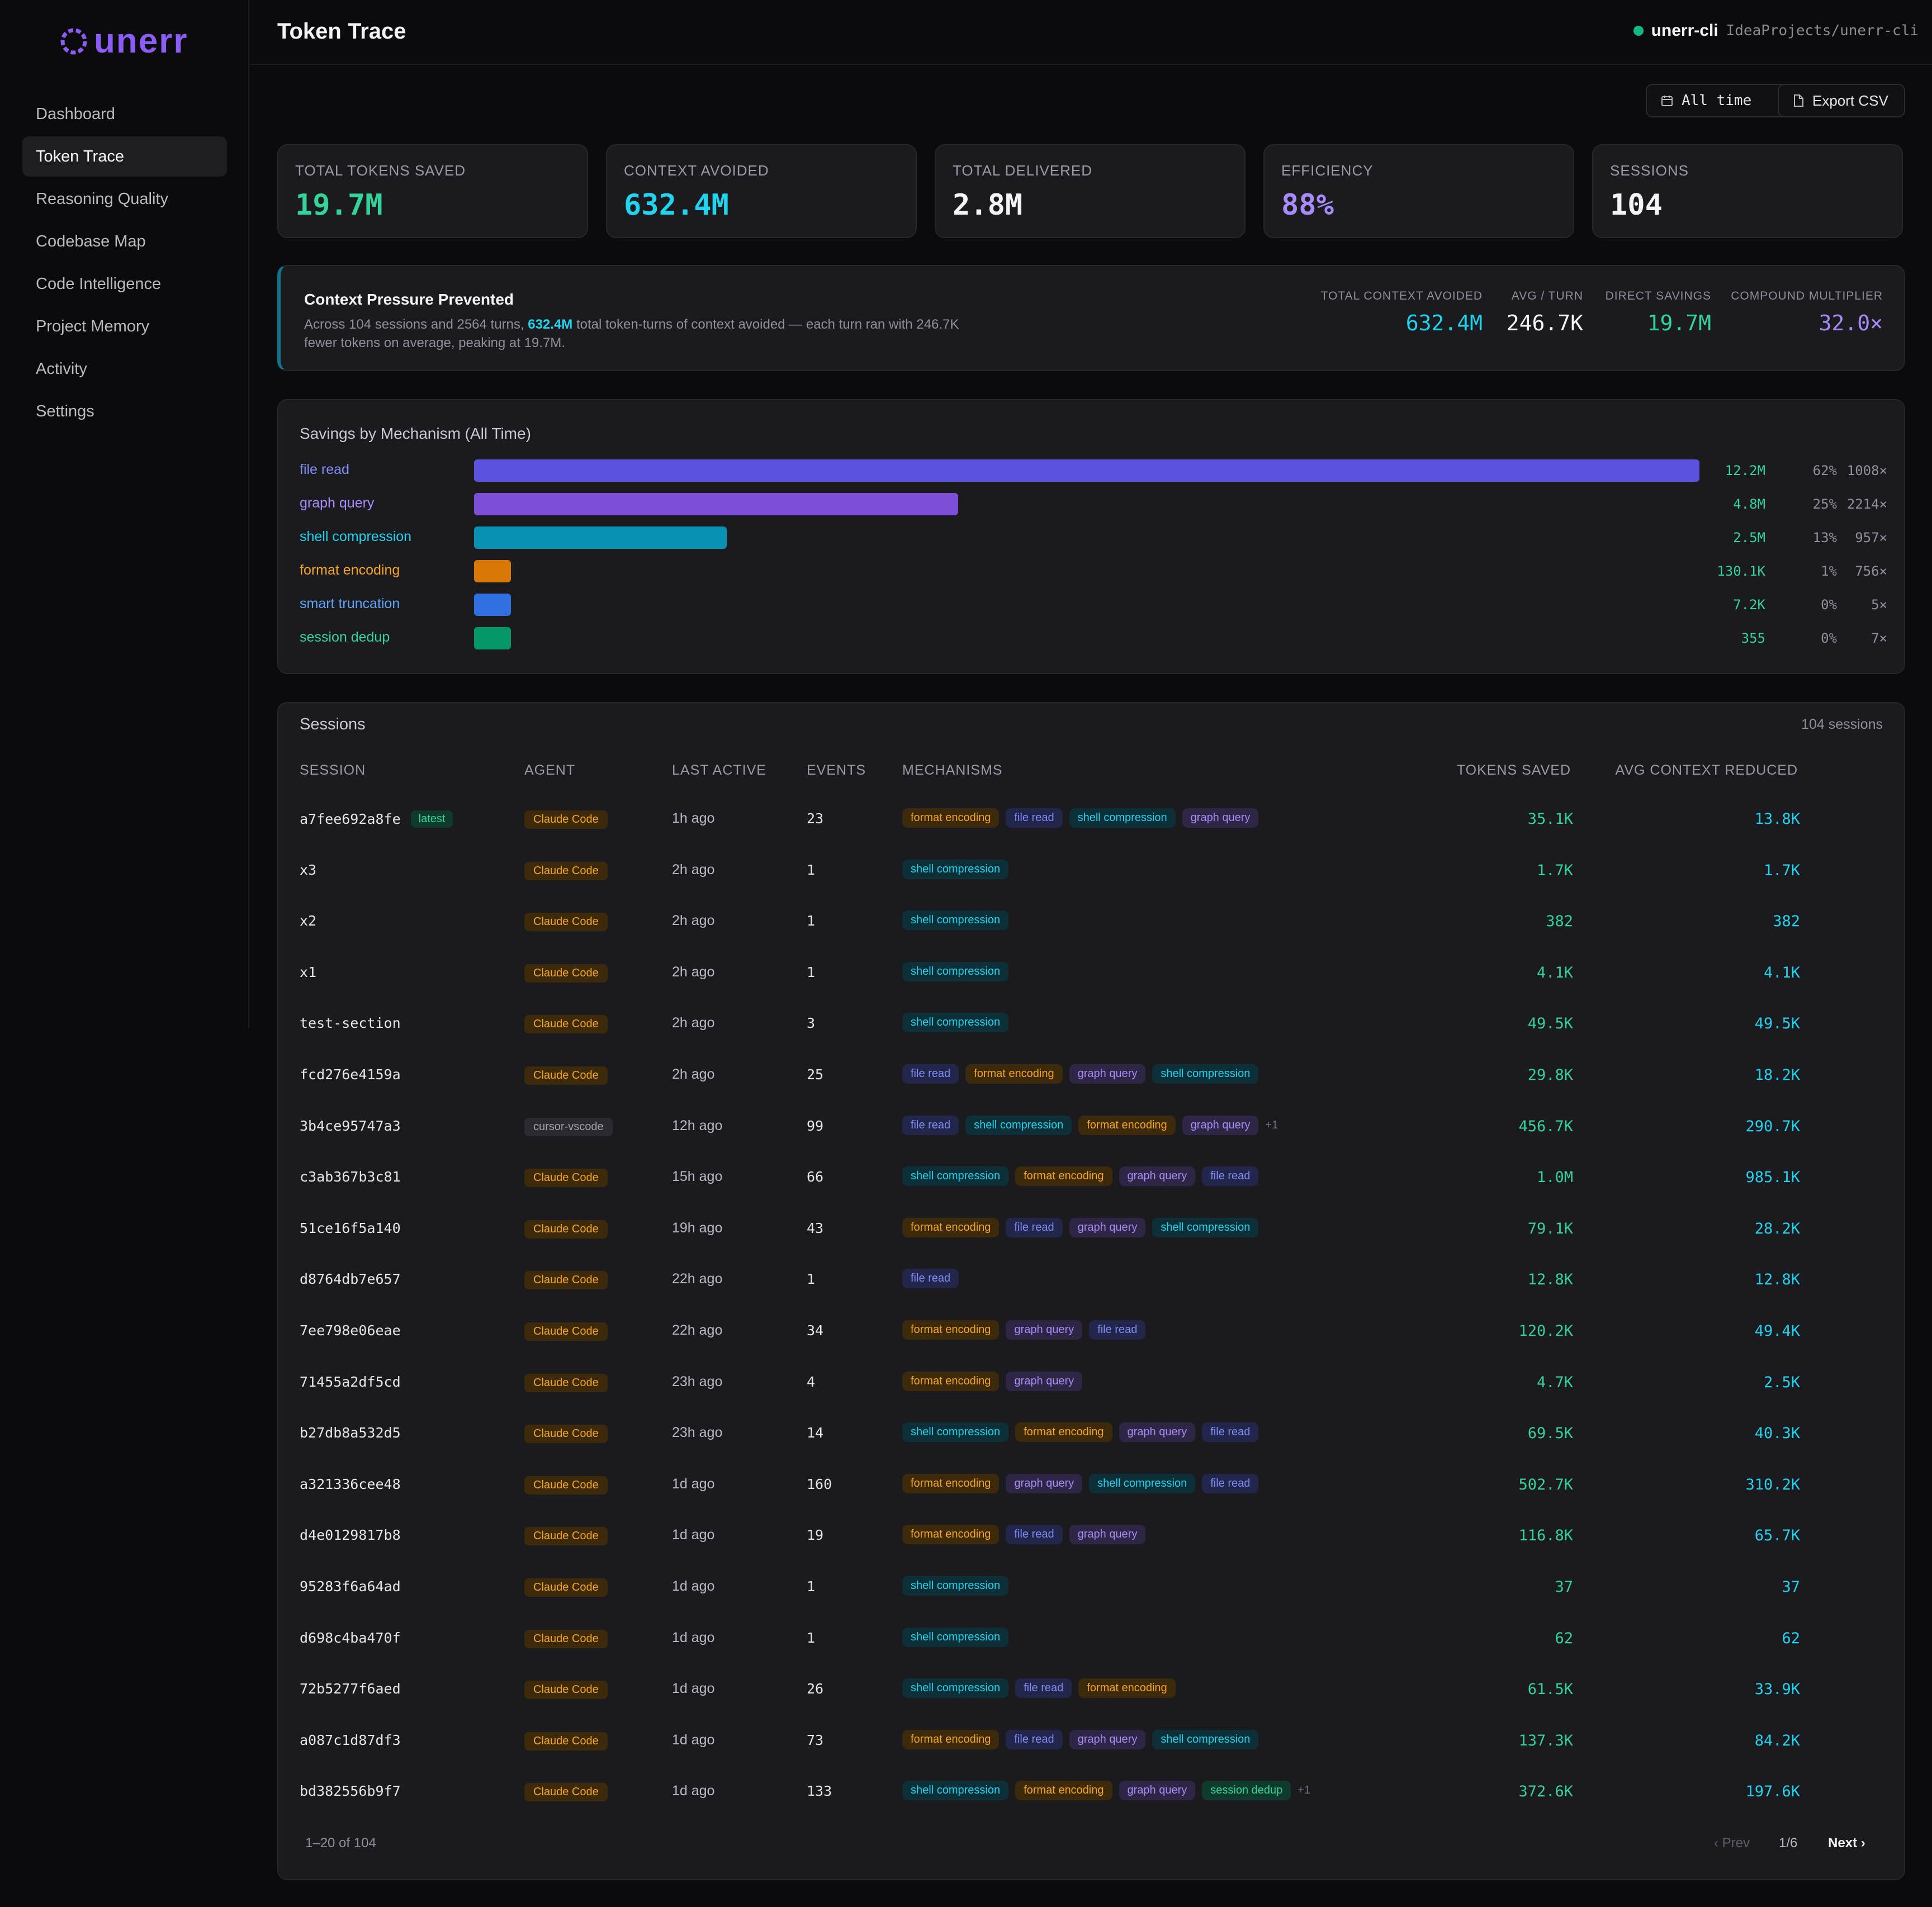 The width and height of the screenshot is (1932, 1907). Describe the element at coordinates (1637, 205) in the screenshot. I see `stat-value: 104` at that location.